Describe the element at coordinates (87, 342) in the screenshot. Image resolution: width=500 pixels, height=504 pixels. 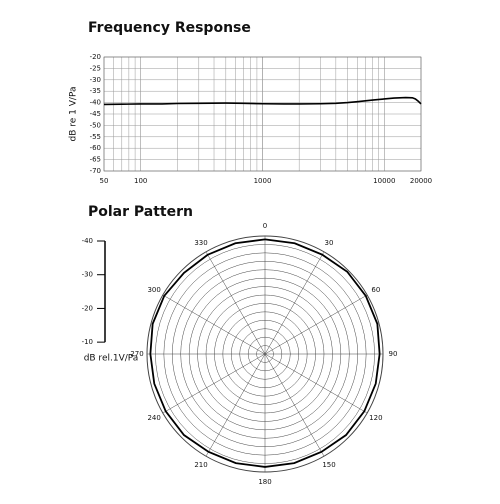
I see `scale-tick-label: -10` at that location.